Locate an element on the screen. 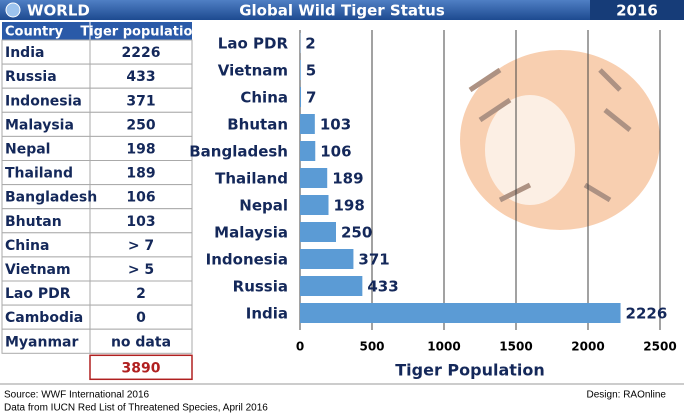 Image resolution: width=684 pixels, height=414 pixels. category-label: Malaysia is located at coordinates (251, 233).